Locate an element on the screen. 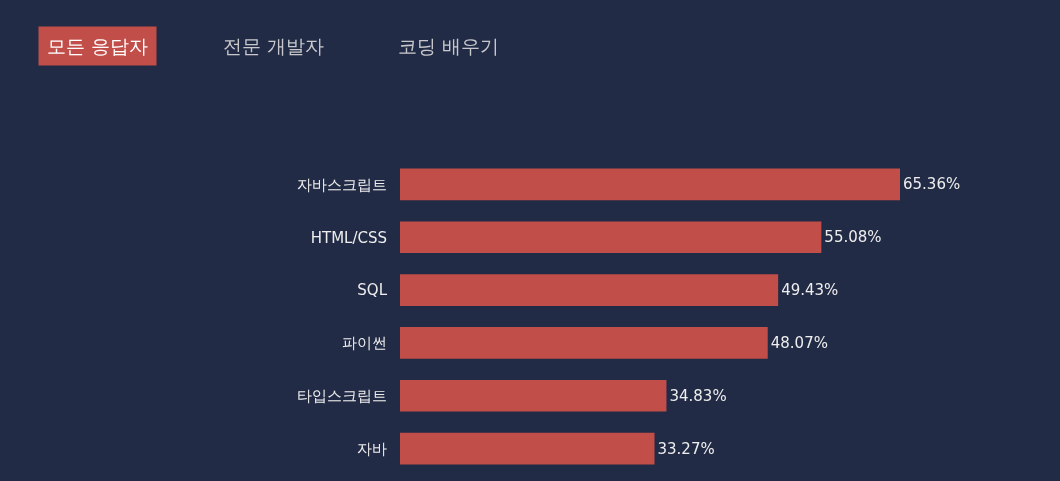  data-label: 48.07% is located at coordinates (799, 342).